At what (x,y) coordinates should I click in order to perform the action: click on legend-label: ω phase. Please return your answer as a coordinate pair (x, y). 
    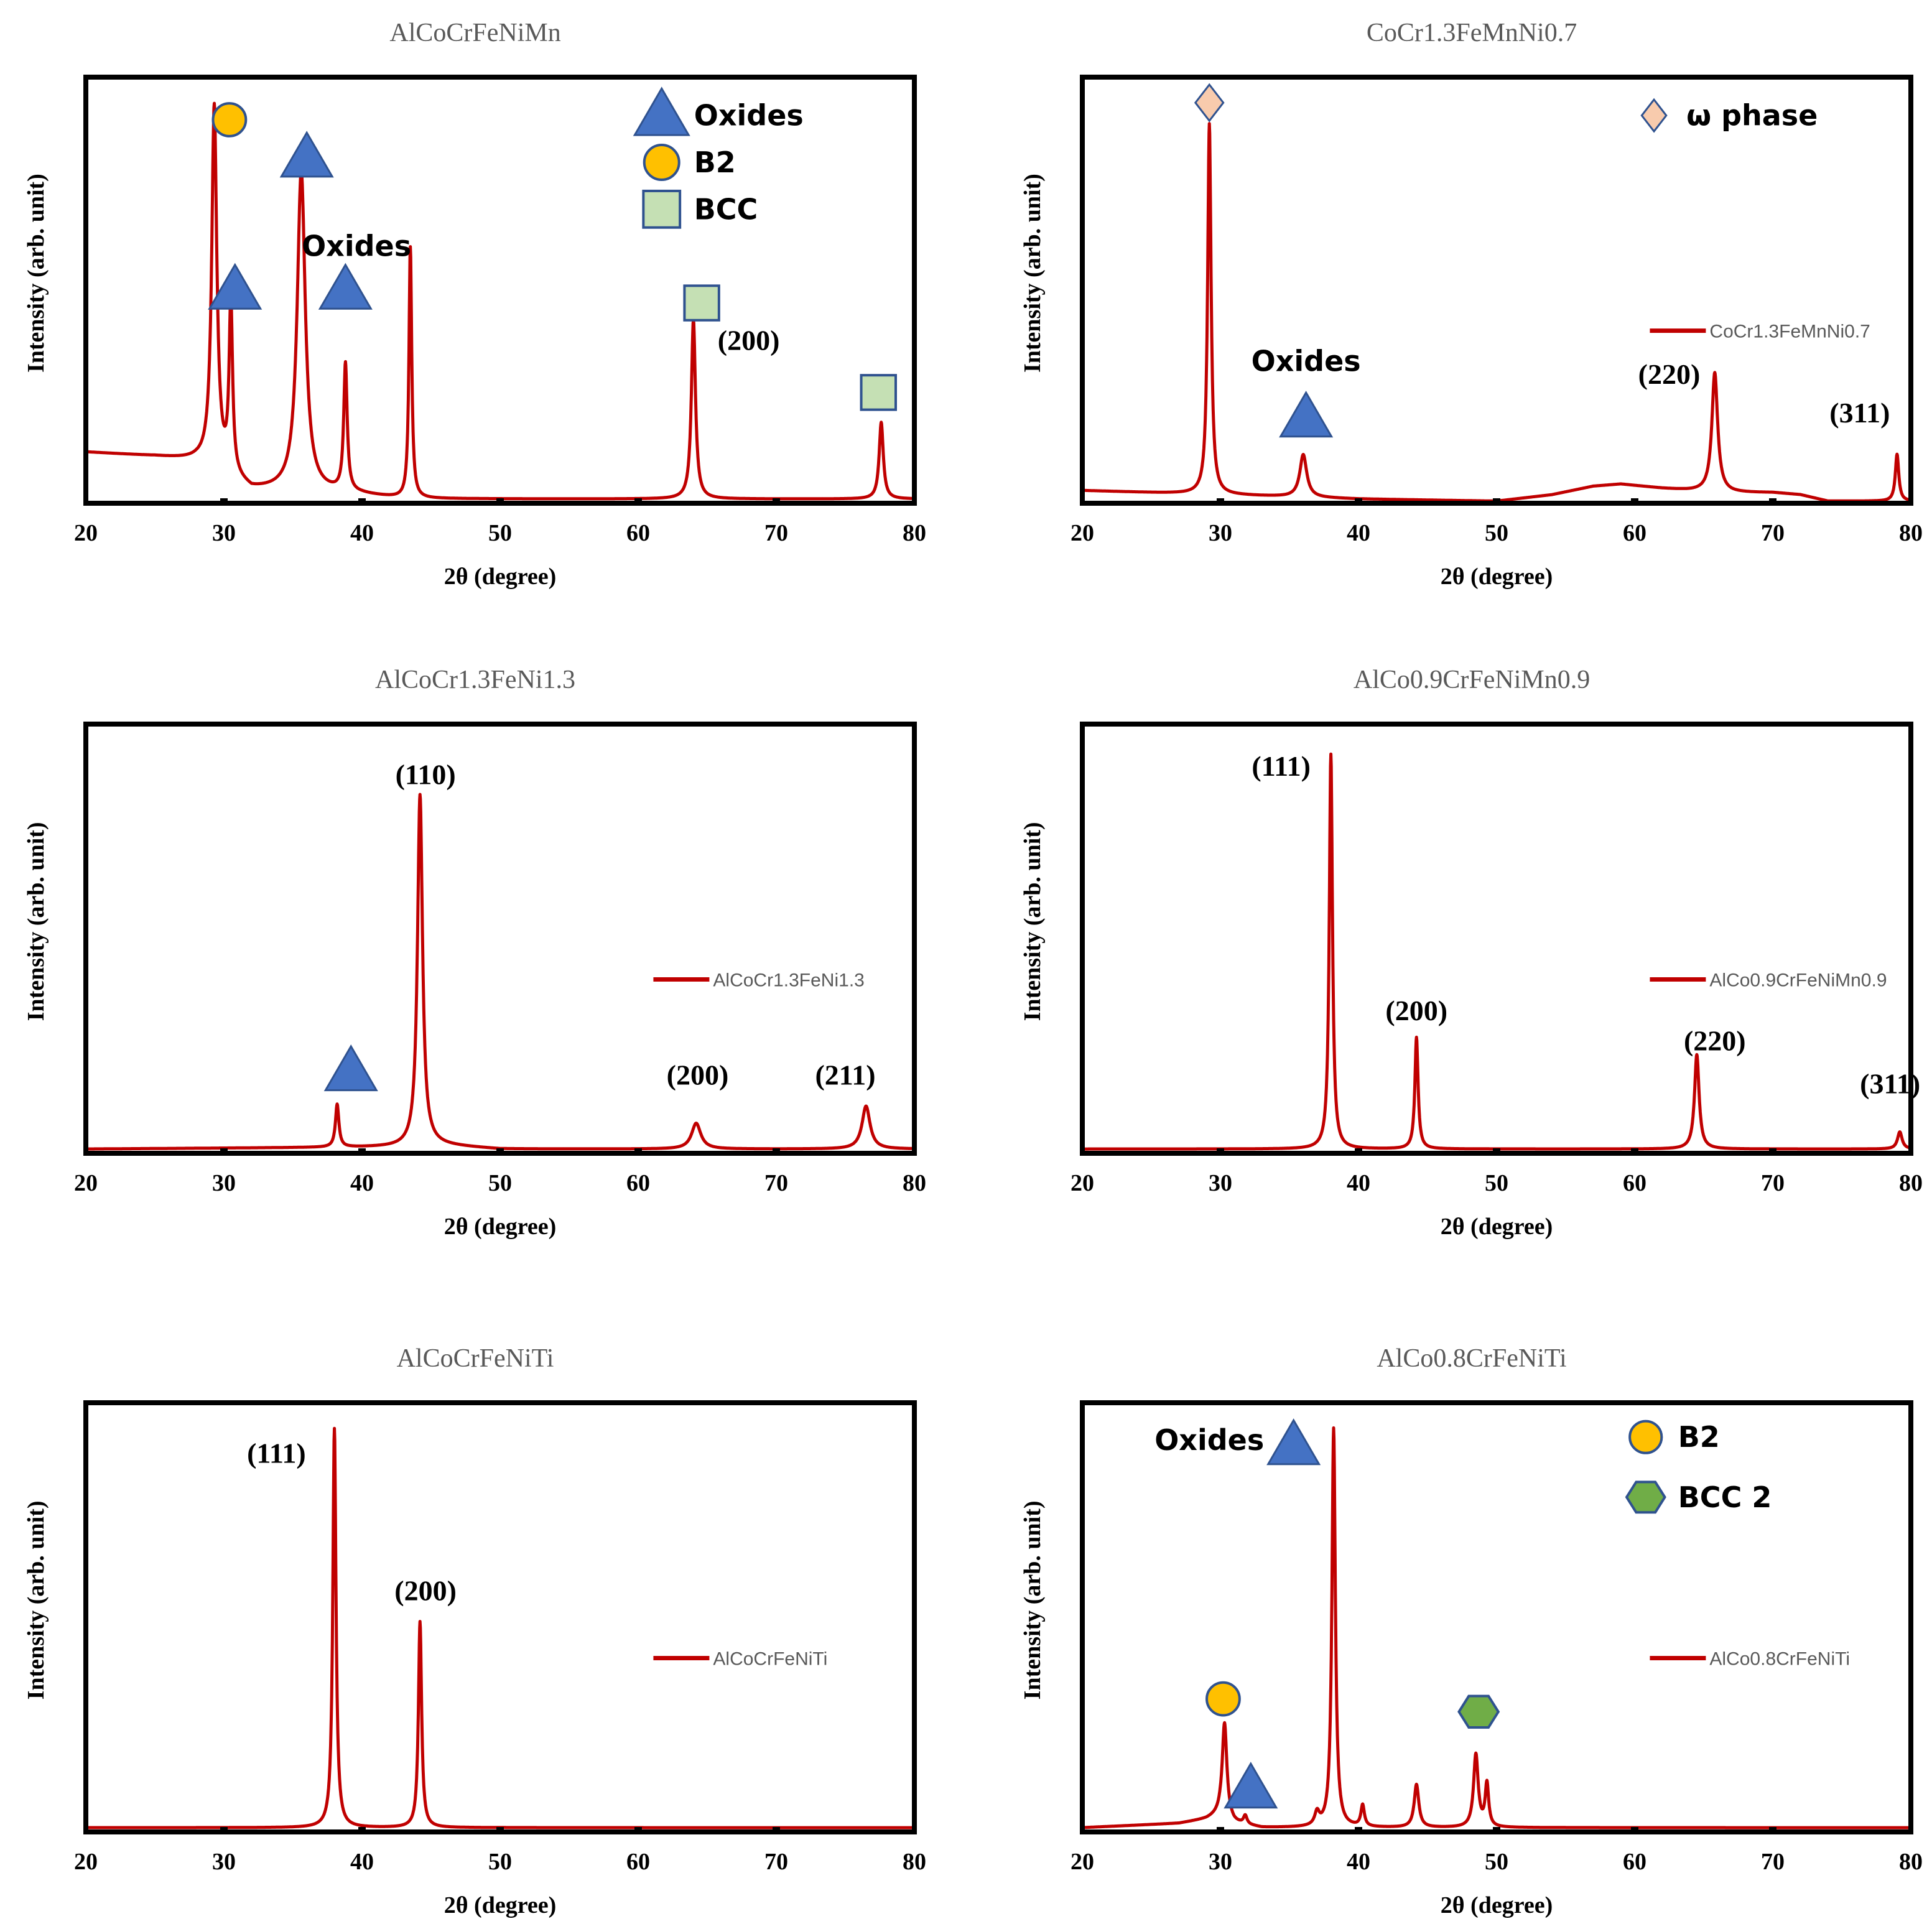
    Looking at the image, I should click on (1752, 115).